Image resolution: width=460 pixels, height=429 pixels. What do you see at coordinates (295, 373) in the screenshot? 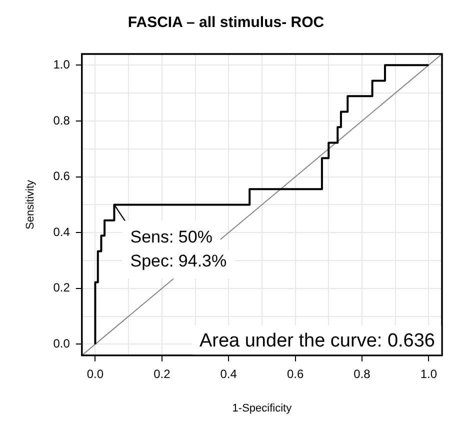
I see `x-tick-label: 0.6` at bounding box center [295, 373].